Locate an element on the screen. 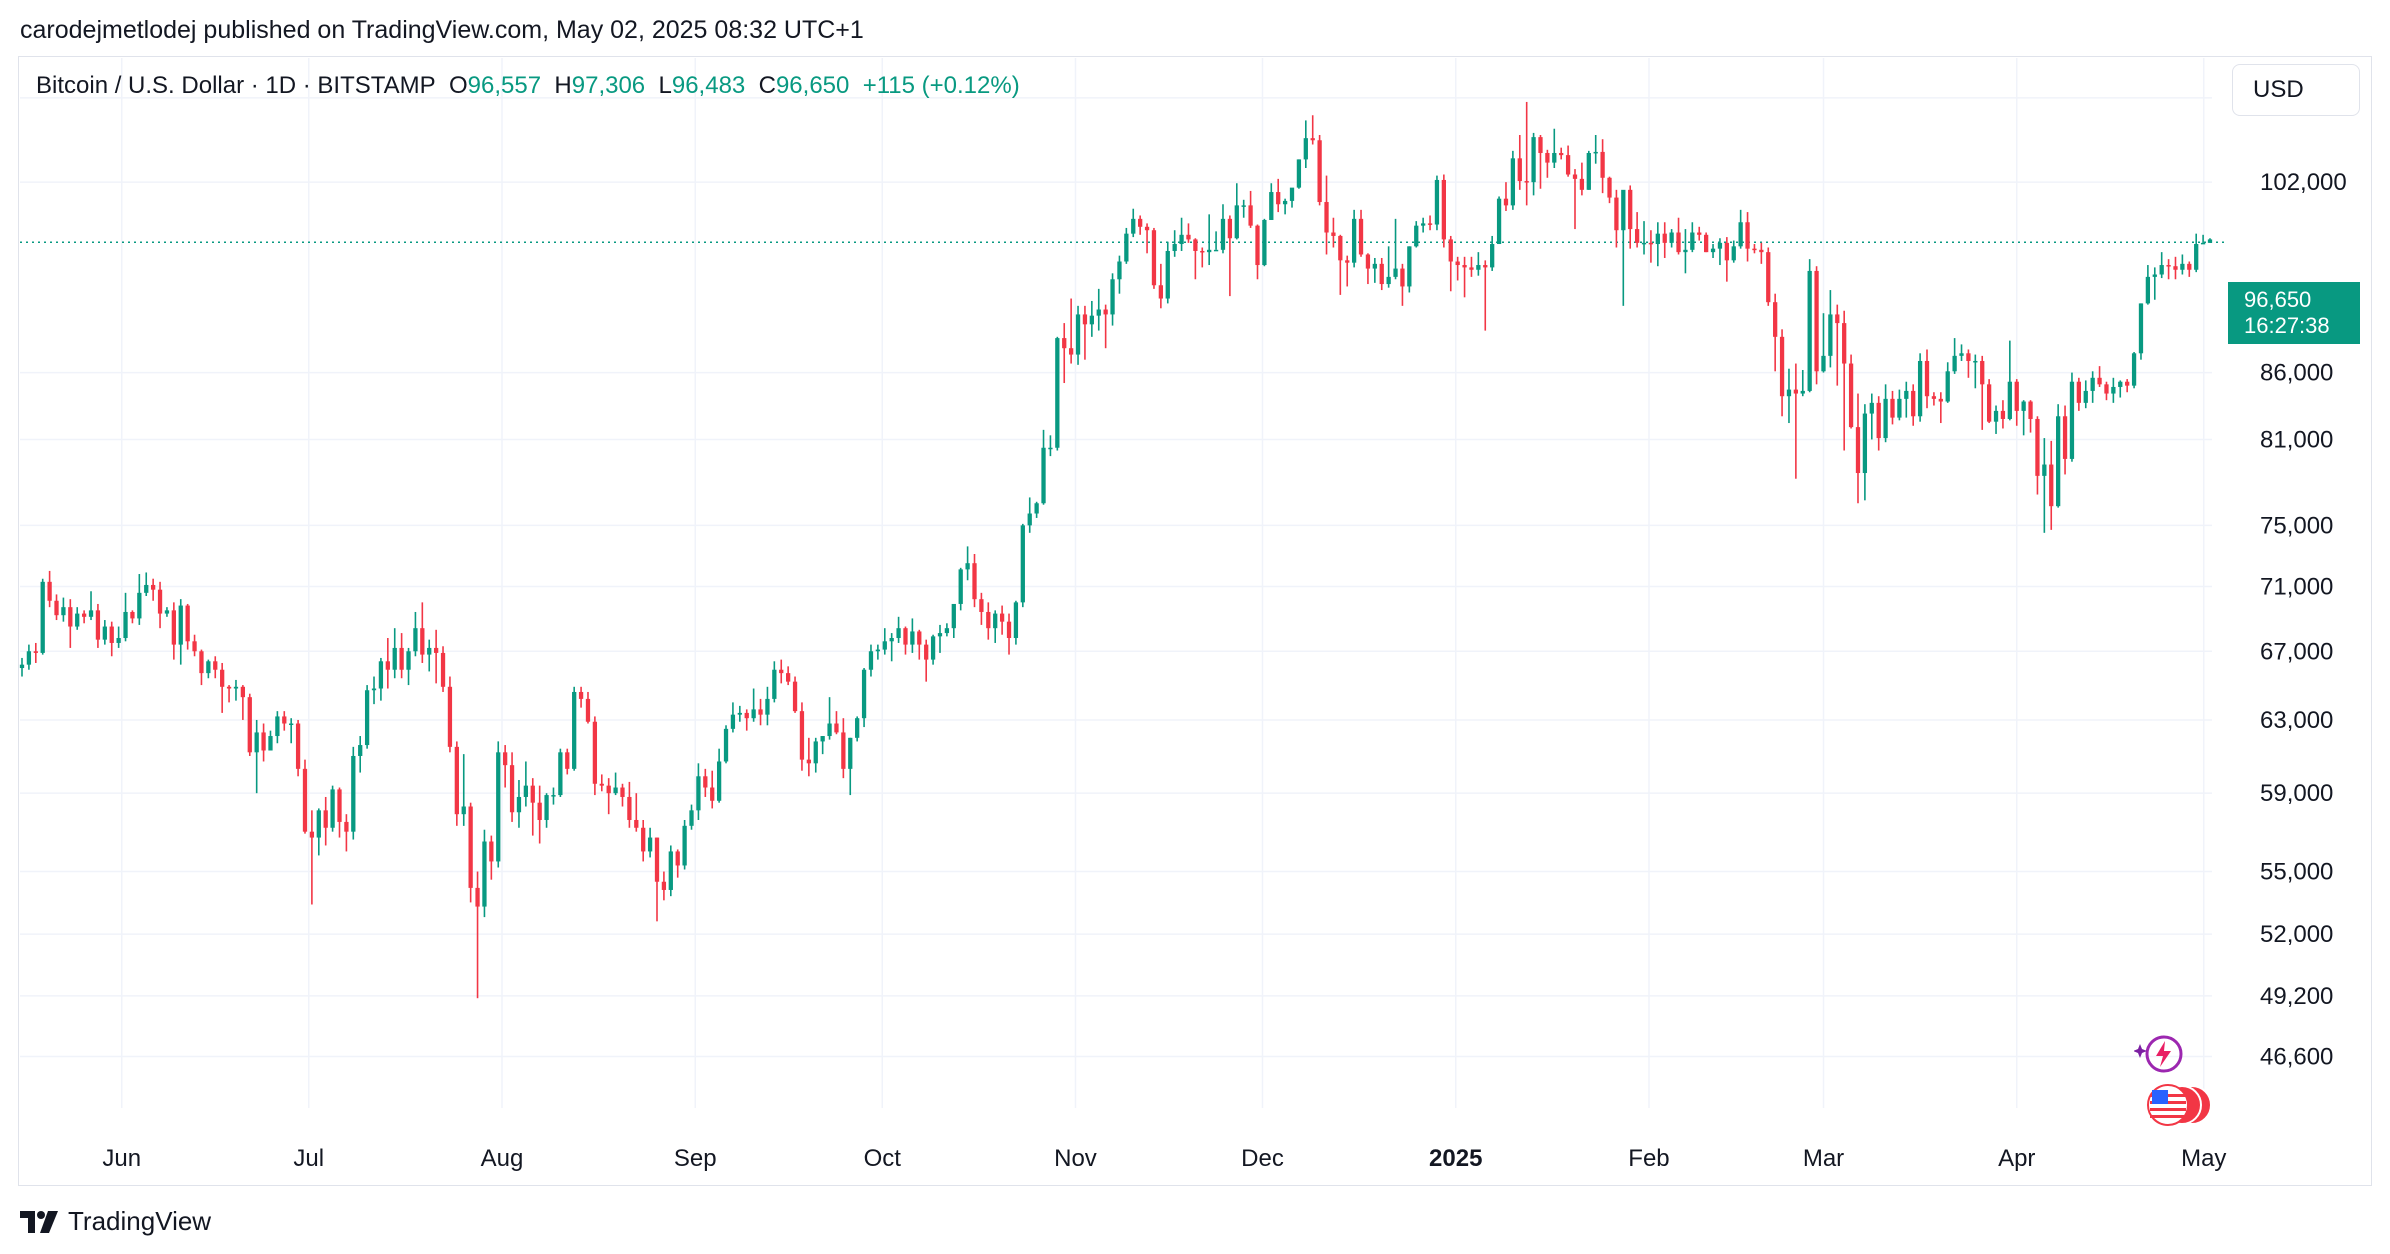 This screenshot has height=1254, width=2390. x-tick-label: 2025 is located at coordinates (1455, 1158).